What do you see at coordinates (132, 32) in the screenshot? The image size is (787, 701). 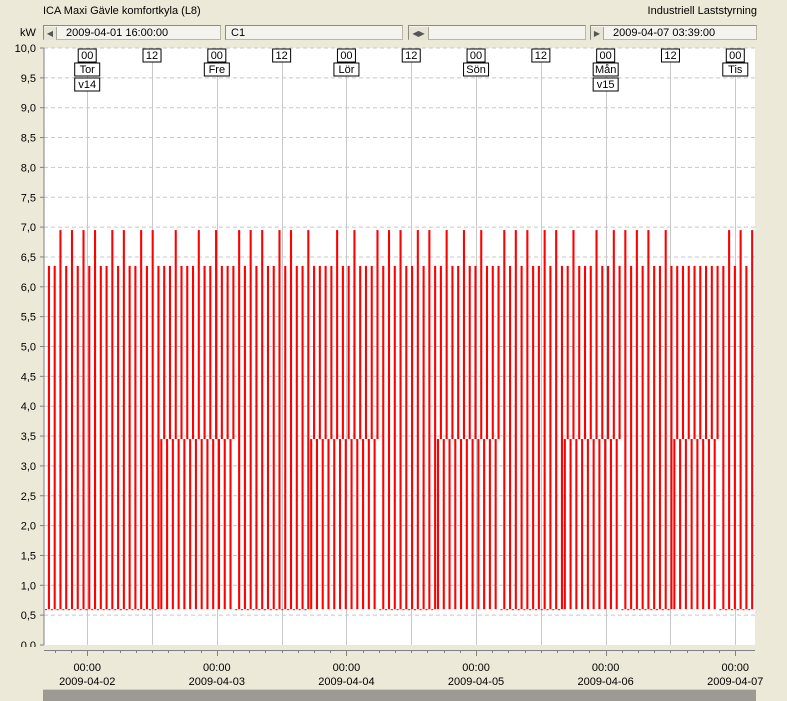 I see `start-time-field: ◀ 2009-04-01 16:00:00` at bounding box center [132, 32].